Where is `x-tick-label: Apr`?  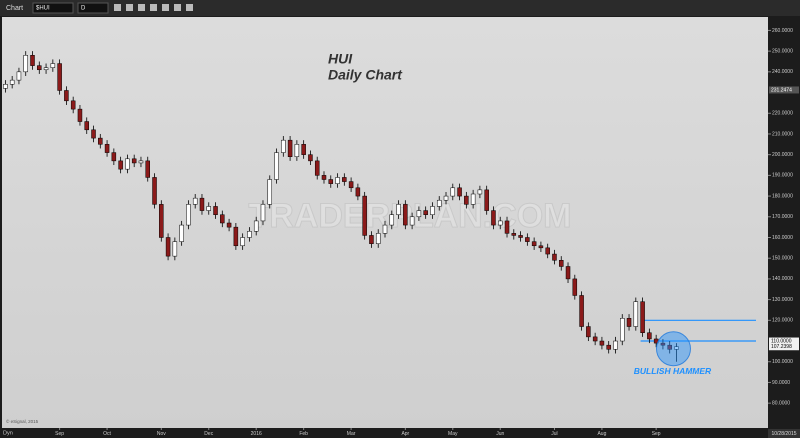 x-tick-label: Apr is located at coordinates (405, 434).